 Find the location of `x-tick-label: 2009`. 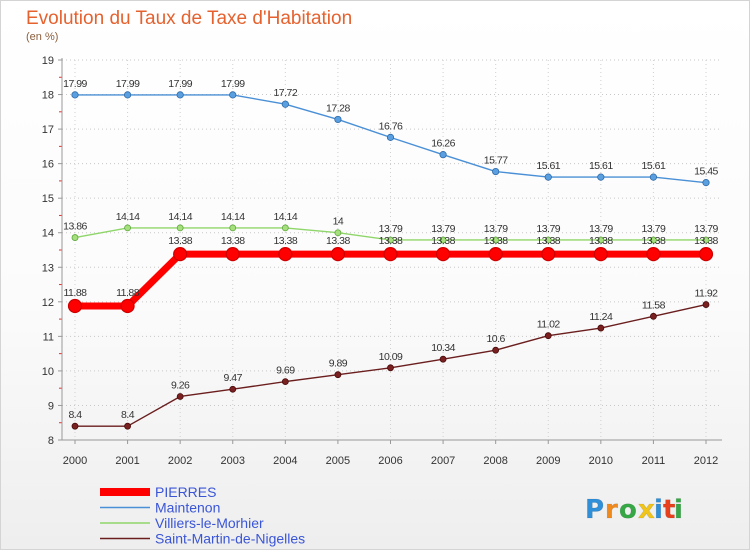

x-tick-label: 2009 is located at coordinates (548, 461).